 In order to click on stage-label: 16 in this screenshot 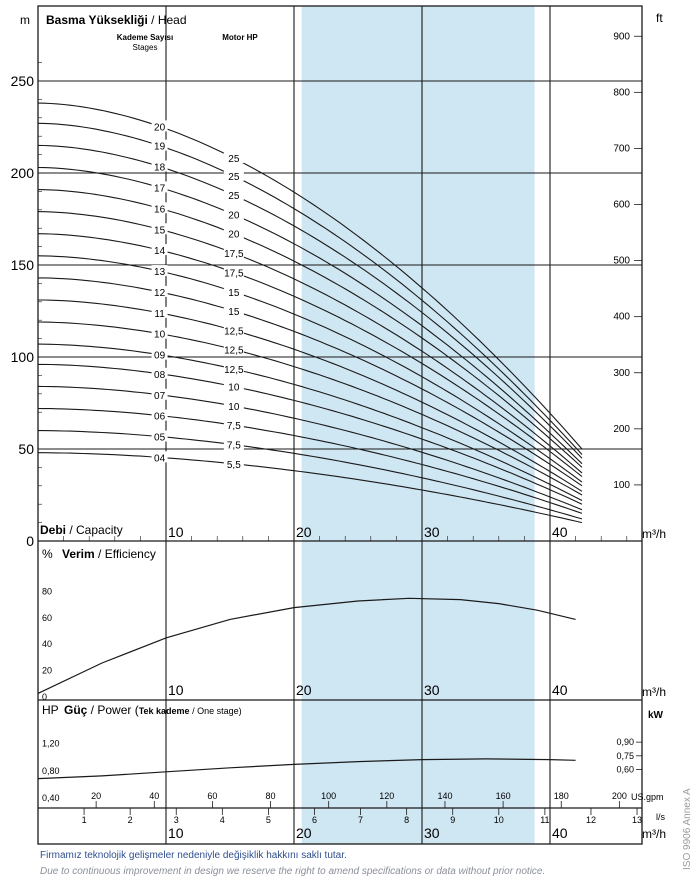, I will do `click(160, 209)`.